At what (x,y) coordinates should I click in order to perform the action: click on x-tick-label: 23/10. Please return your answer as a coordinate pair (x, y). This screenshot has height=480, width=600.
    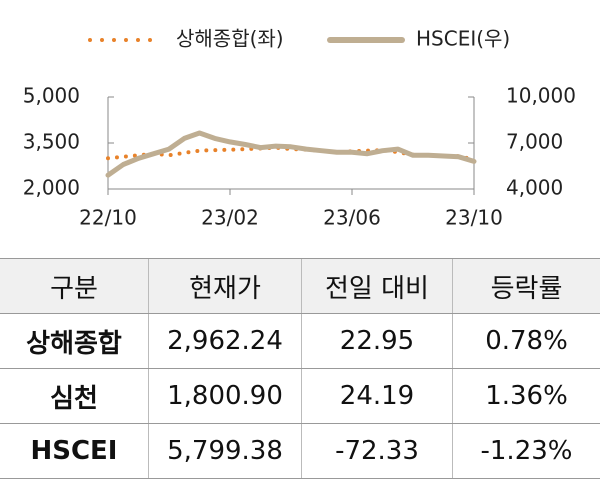
    Looking at the image, I should click on (474, 218).